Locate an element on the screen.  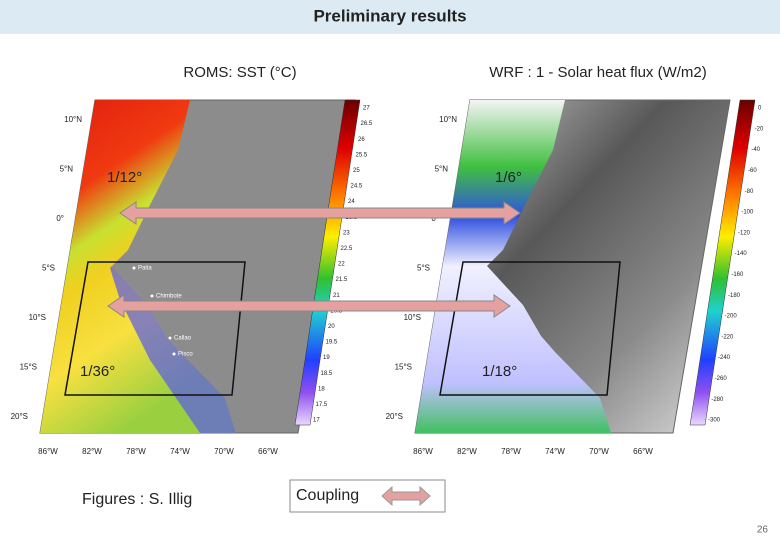
colorbar-label: -120 is located at coordinates (744, 233).